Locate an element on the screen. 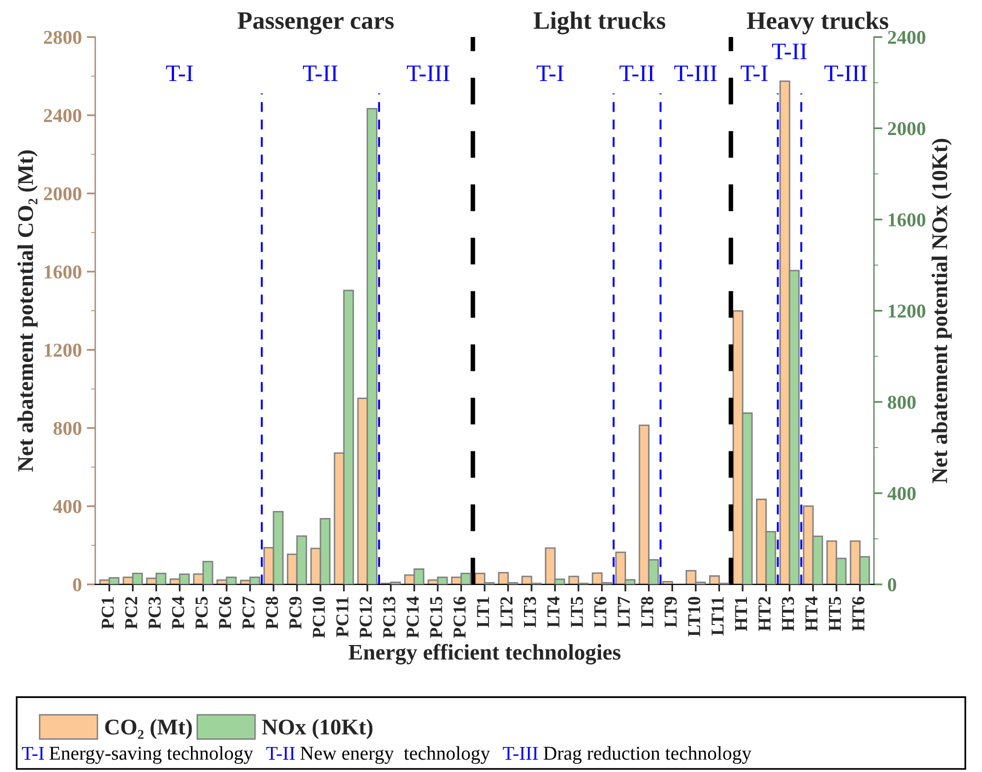  y2-tick-label: 2000 is located at coordinates (907, 129).